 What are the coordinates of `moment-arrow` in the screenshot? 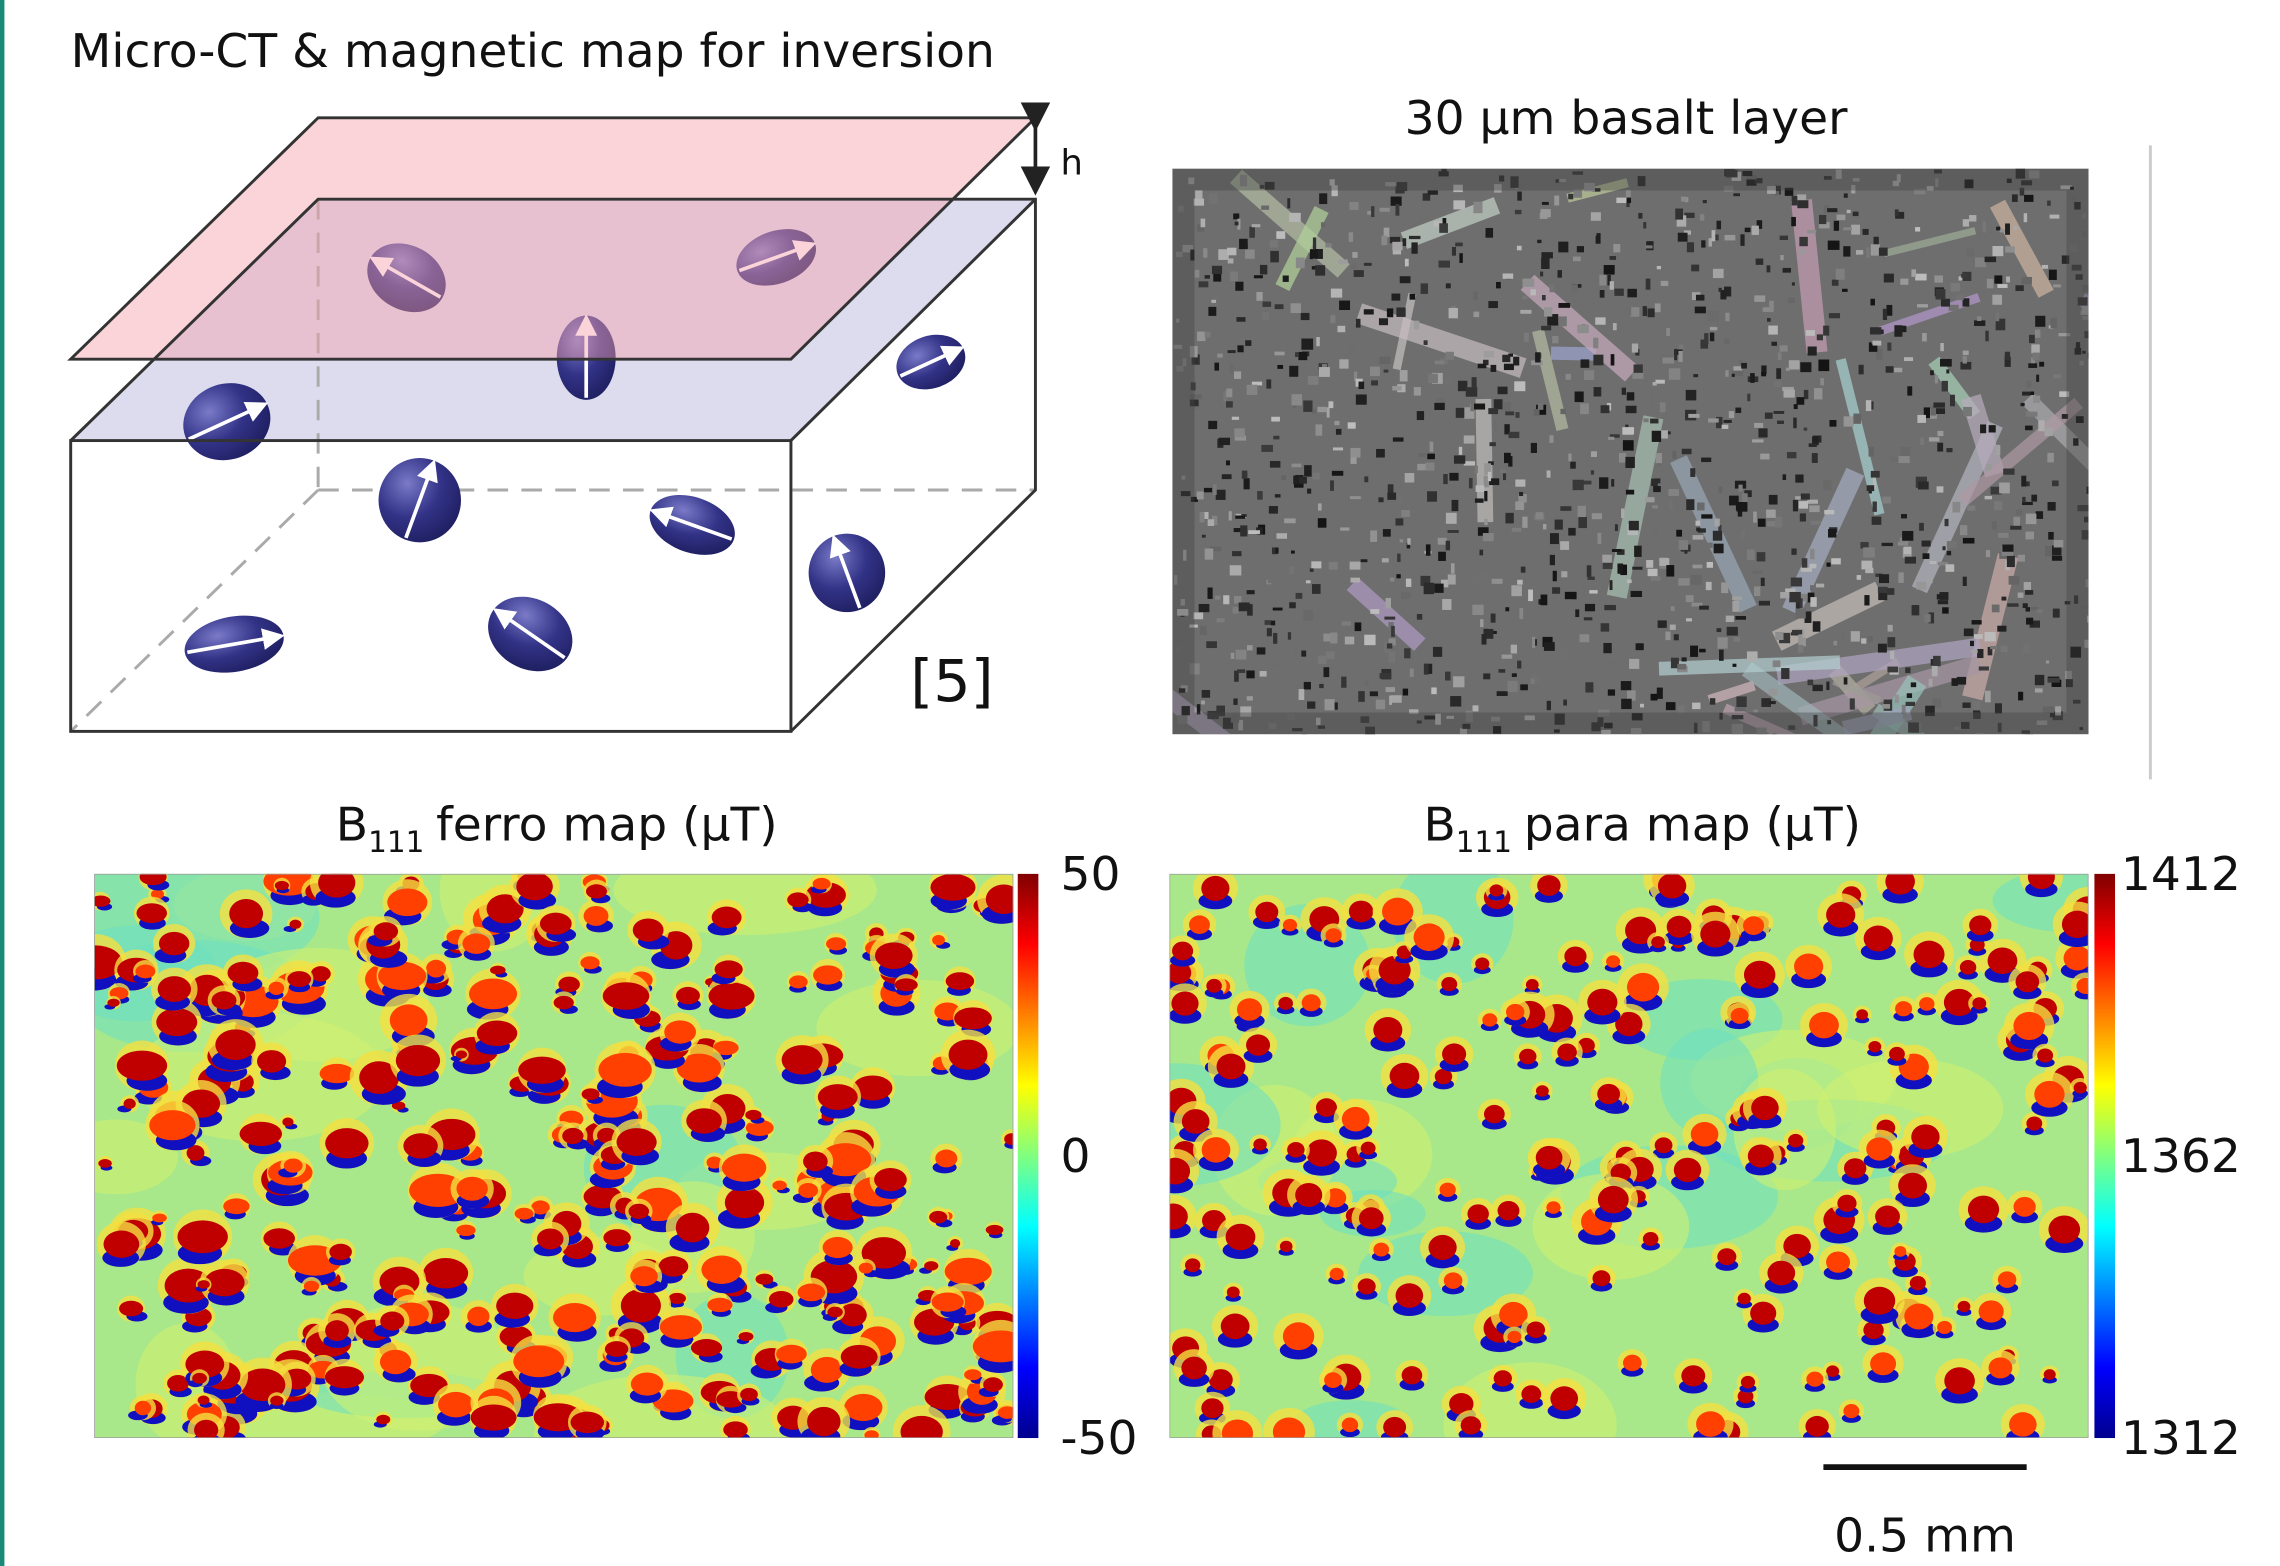 It's located at (845, 571).